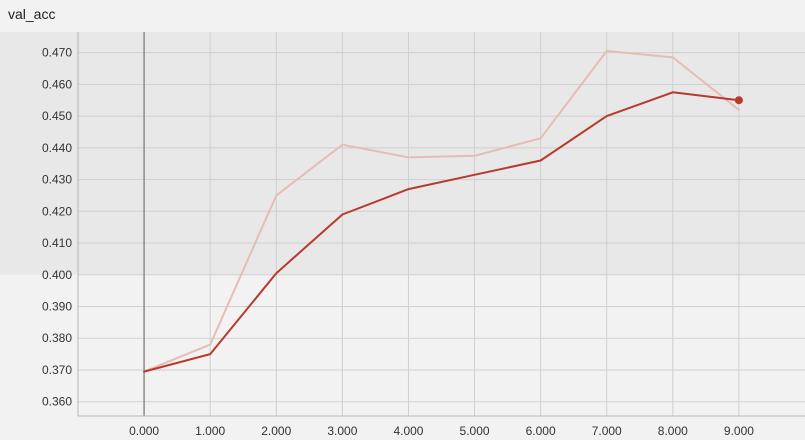 Image resolution: width=805 pixels, height=440 pixels. I want to click on y-tick-label: 0.370, so click(57, 370).